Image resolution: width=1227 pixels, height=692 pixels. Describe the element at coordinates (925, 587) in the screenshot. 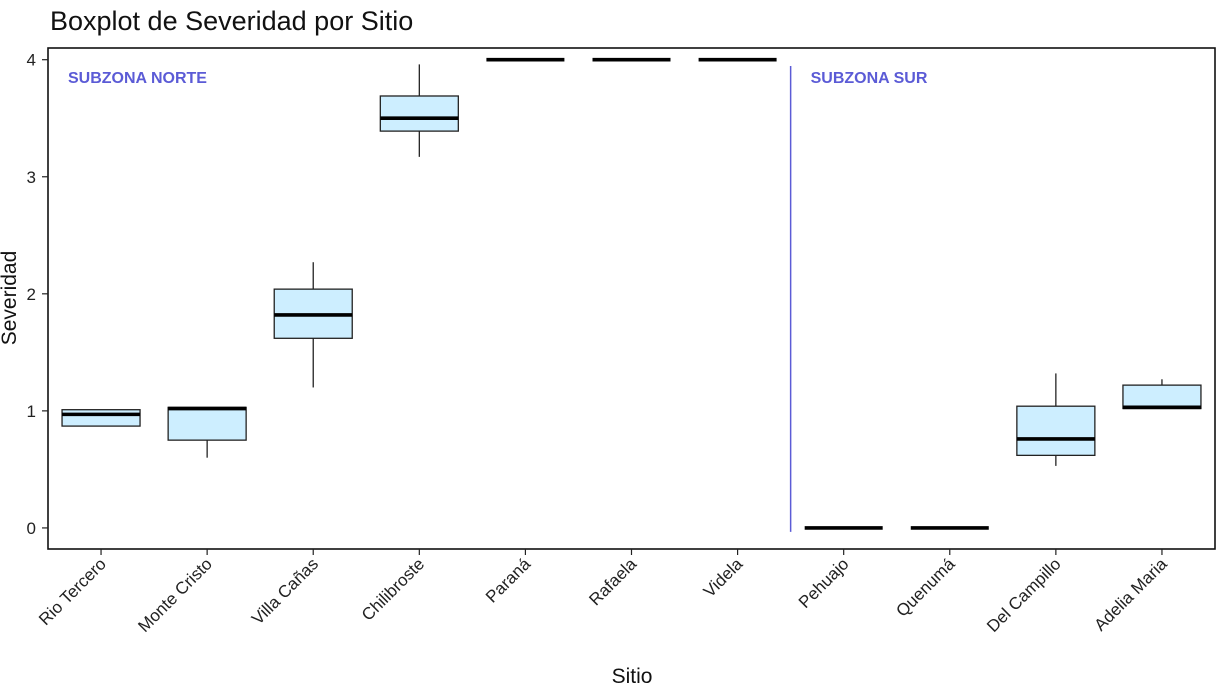

I see `x-tick-label: Quenumá` at that location.